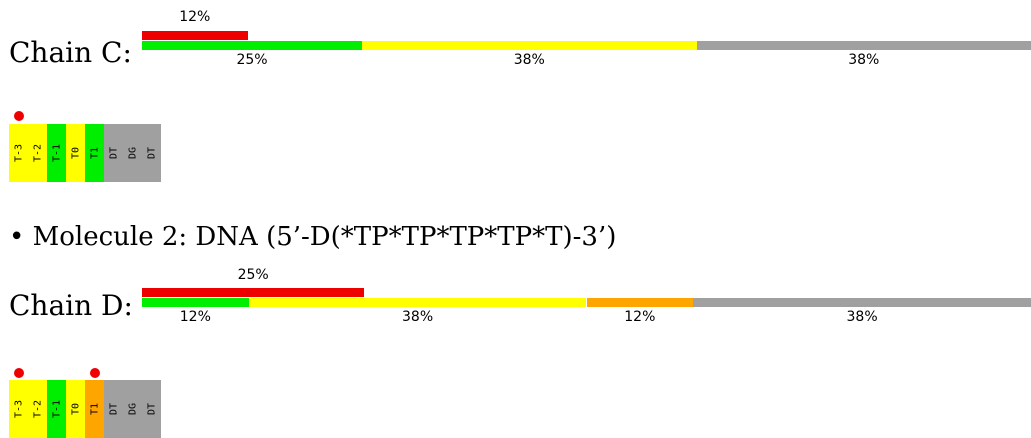  What do you see at coordinates (252, 60) in the screenshot?
I see `chain-c-segment-label: 25%` at bounding box center [252, 60].